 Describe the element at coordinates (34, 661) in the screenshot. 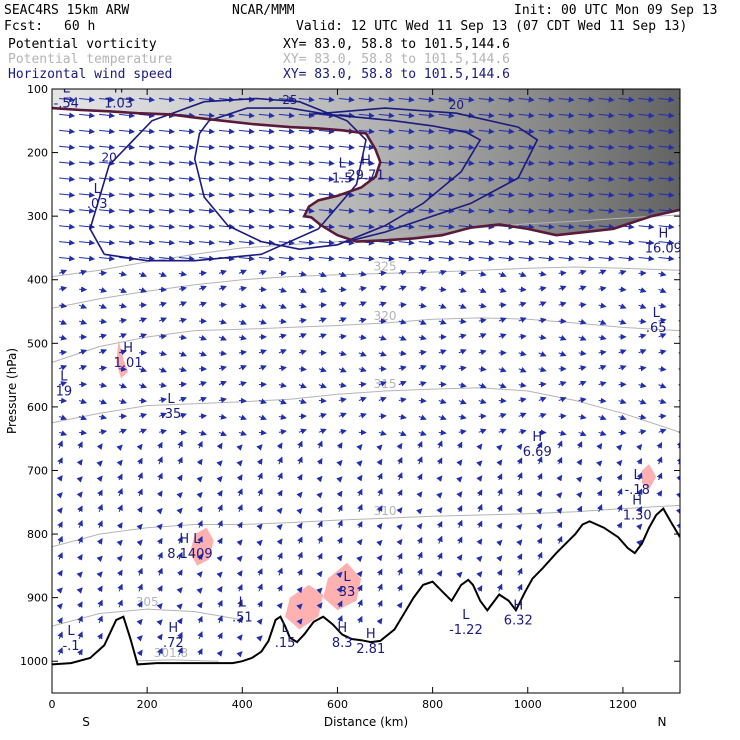

I see `y-tick-label-1000: 1000` at that location.